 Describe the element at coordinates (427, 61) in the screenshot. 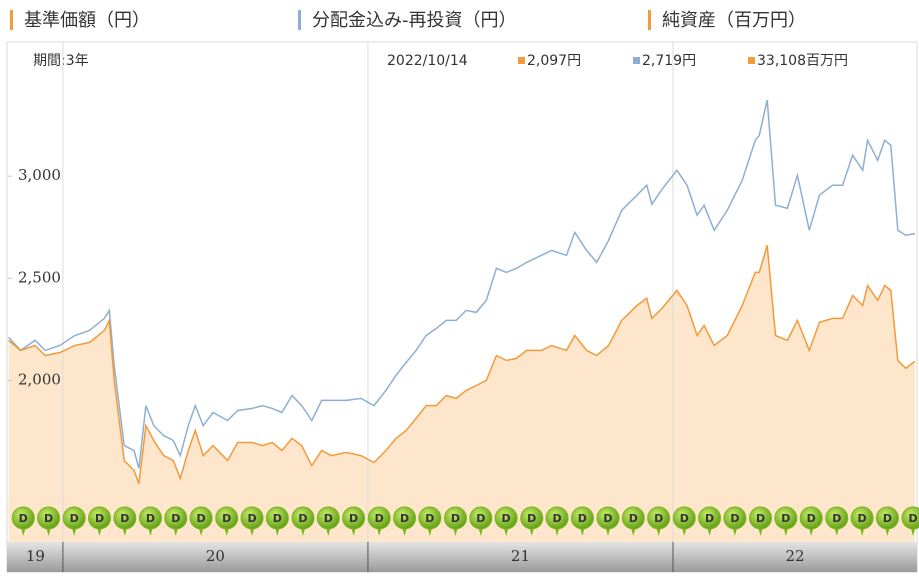

I see `latest-date: 2022/10/14` at that location.